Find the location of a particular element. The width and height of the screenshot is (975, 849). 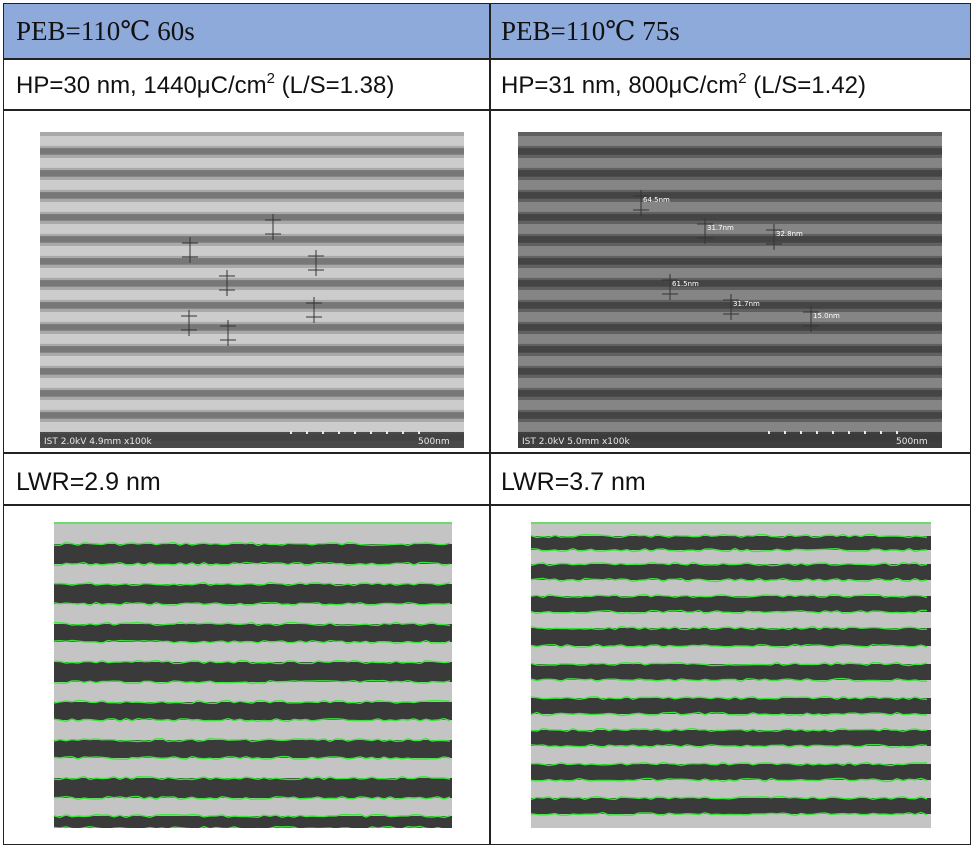

edge-image-75s-svg is located at coordinates (731, 675).